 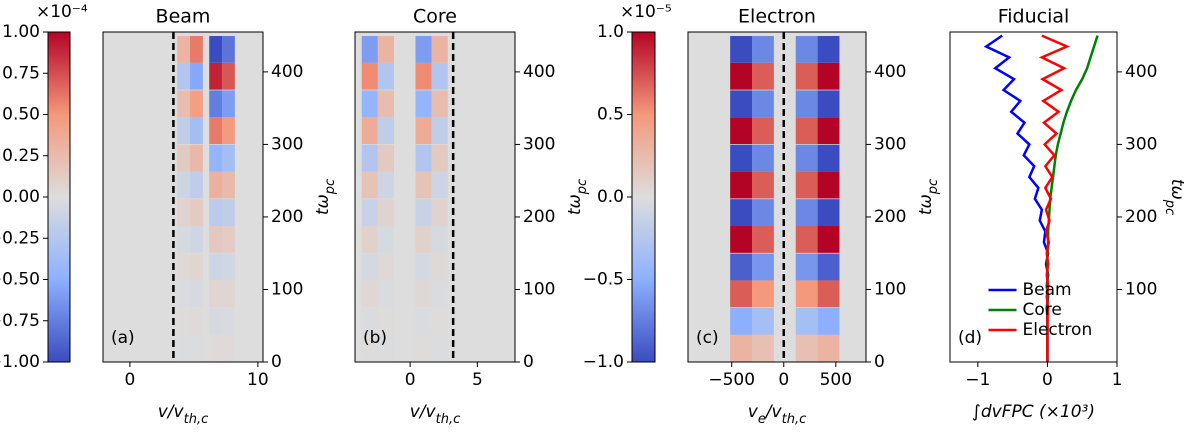 I want to click on panel-label: (a), so click(x=123, y=338).